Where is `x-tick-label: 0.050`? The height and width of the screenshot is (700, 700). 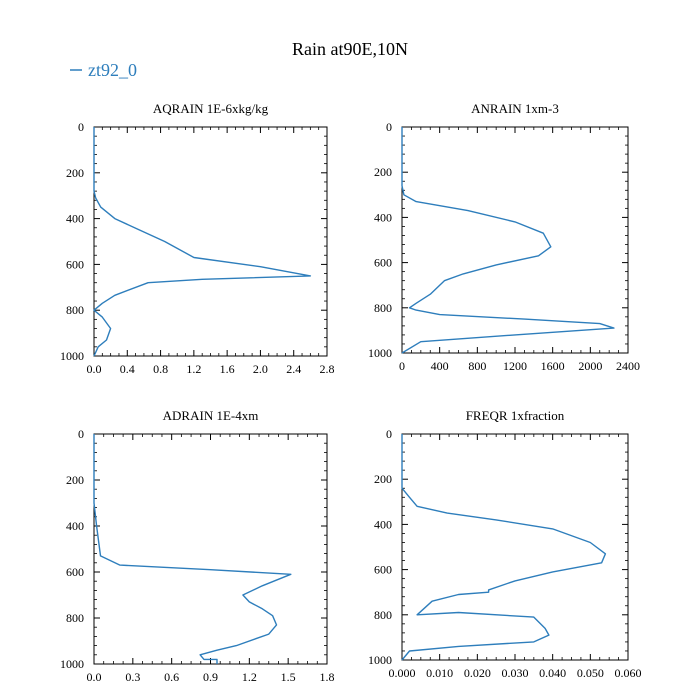
x-tick-label: 0.050 is located at coordinates (590, 673).